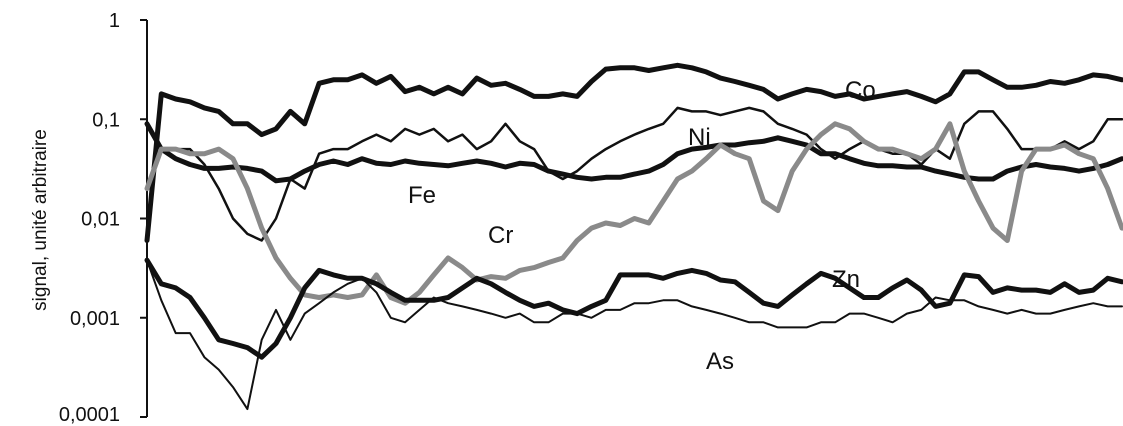 This screenshot has width=1123, height=426. What do you see at coordinates (106, 120) in the screenshot?
I see `y-tick-label: 0,1` at bounding box center [106, 120].